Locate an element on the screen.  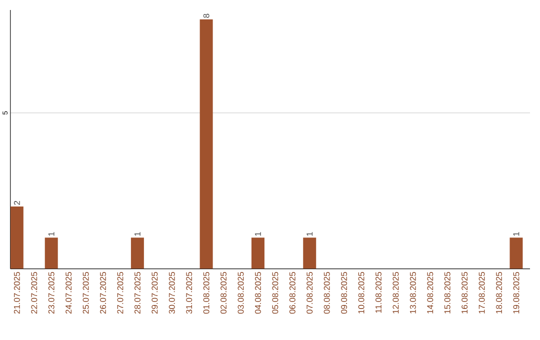
x-tick-label: 07.08.2025 is located at coordinates (309, 293).